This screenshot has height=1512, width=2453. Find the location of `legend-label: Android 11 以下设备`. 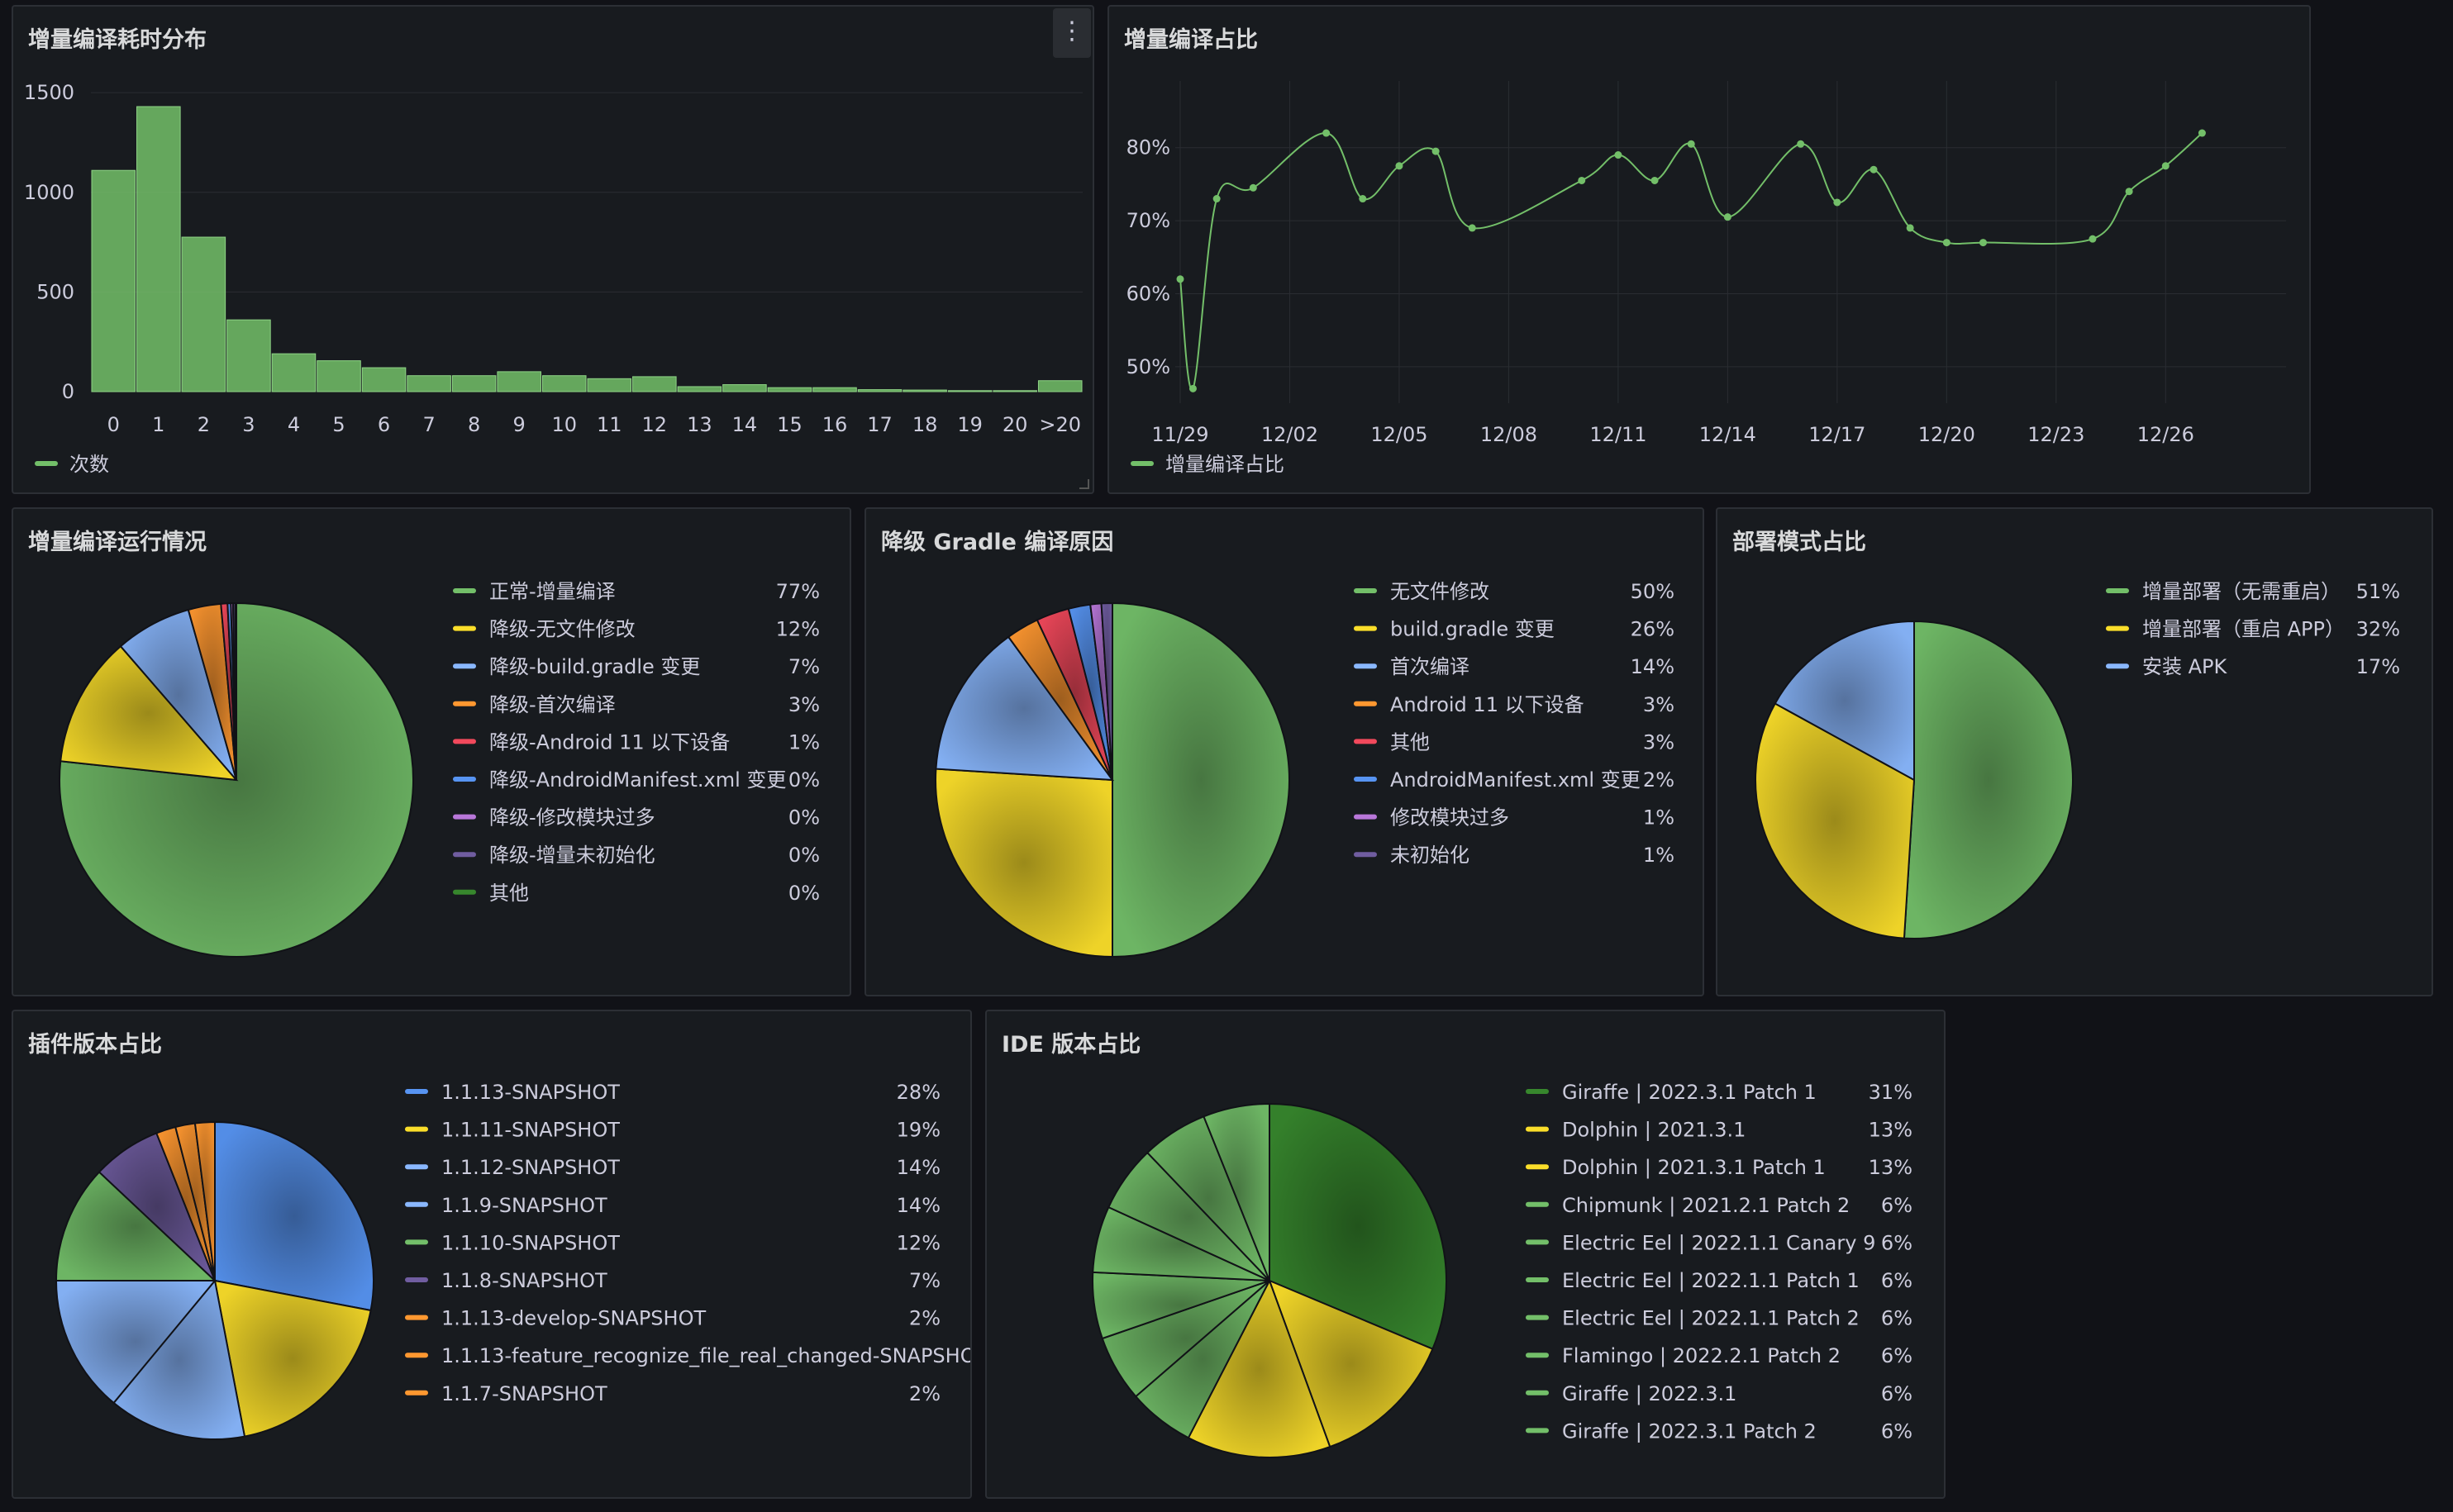

legend-label: Android 11 以下设备 is located at coordinates (1487, 704).